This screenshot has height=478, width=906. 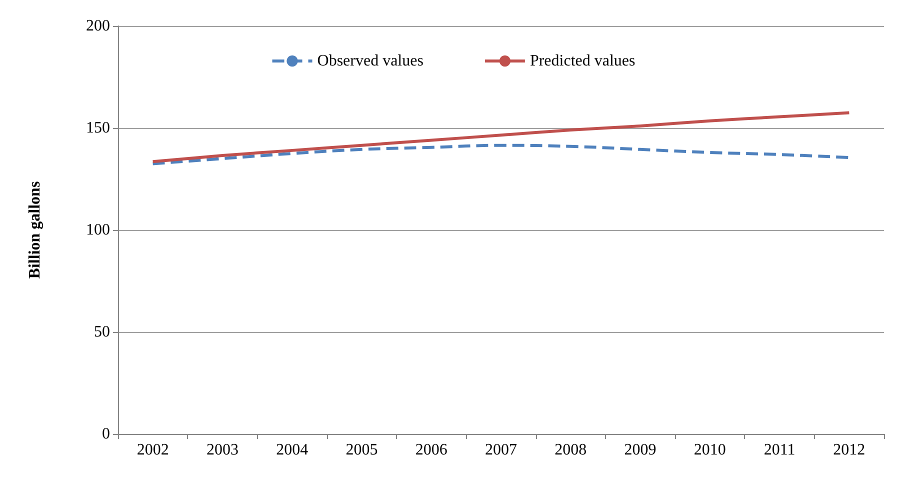 What do you see at coordinates (431, 450) in the screenshot?
I see `x-tick-label: 2006` at bounding box center [431, 450].